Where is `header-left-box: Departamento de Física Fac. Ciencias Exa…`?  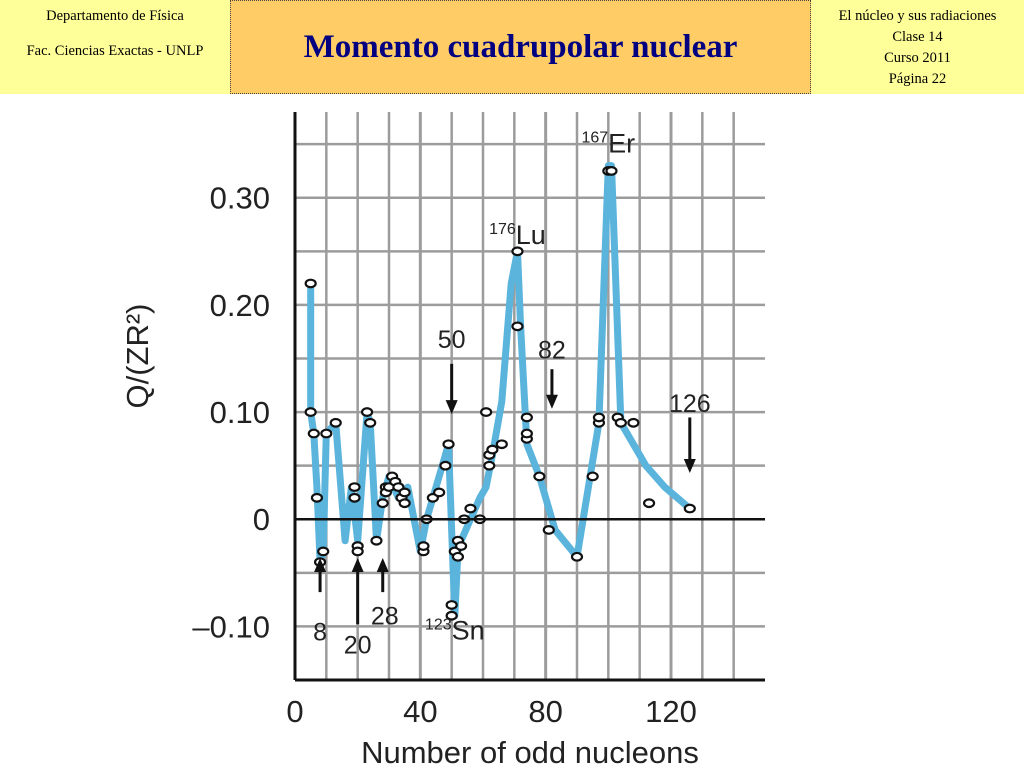
header-left-box: Departamento de Física Fac. Ciencias Exa… is located at coordinates (115, 47).